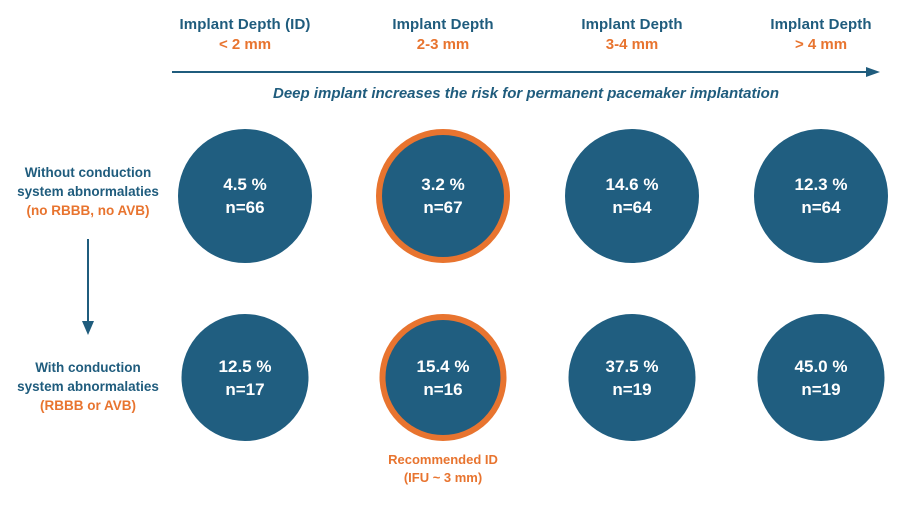  I want to click on recommended-id-caption-line: Recommended ID, so click(443, 459).